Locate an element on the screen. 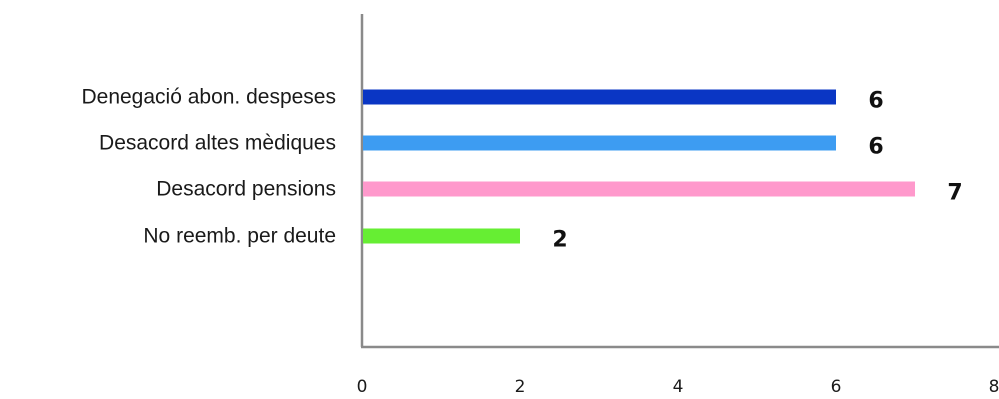  x-tick-labels: 0 2 4 6 8 is located at coordinates (678, 387).